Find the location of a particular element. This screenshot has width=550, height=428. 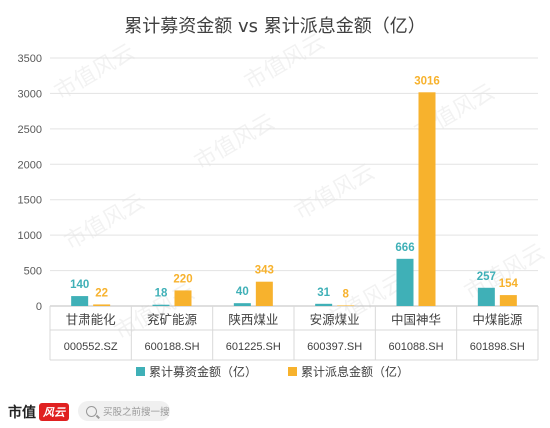

data-label: 140 is located at coordinates (79, 285).